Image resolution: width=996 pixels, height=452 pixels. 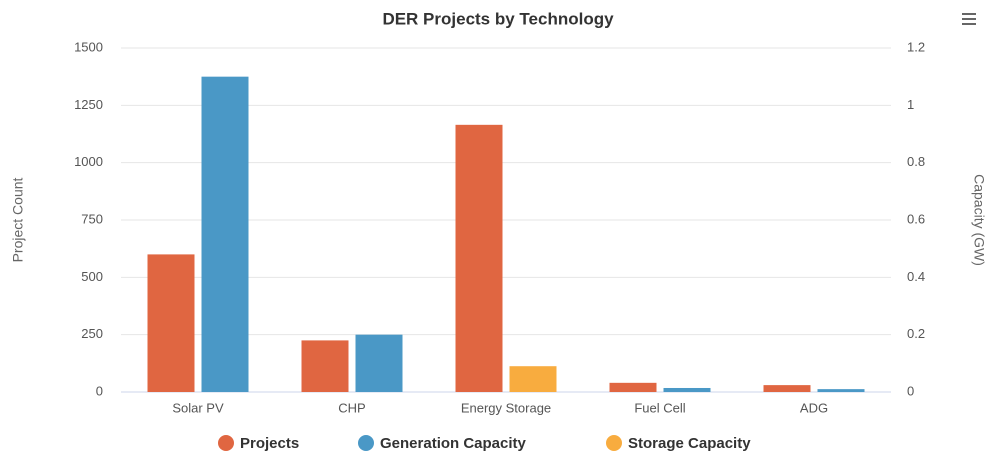 What do you see at coordinates (92, 218) in the screenshot?
I see `y-tick-label: 750` at bounding box center [92, 218].